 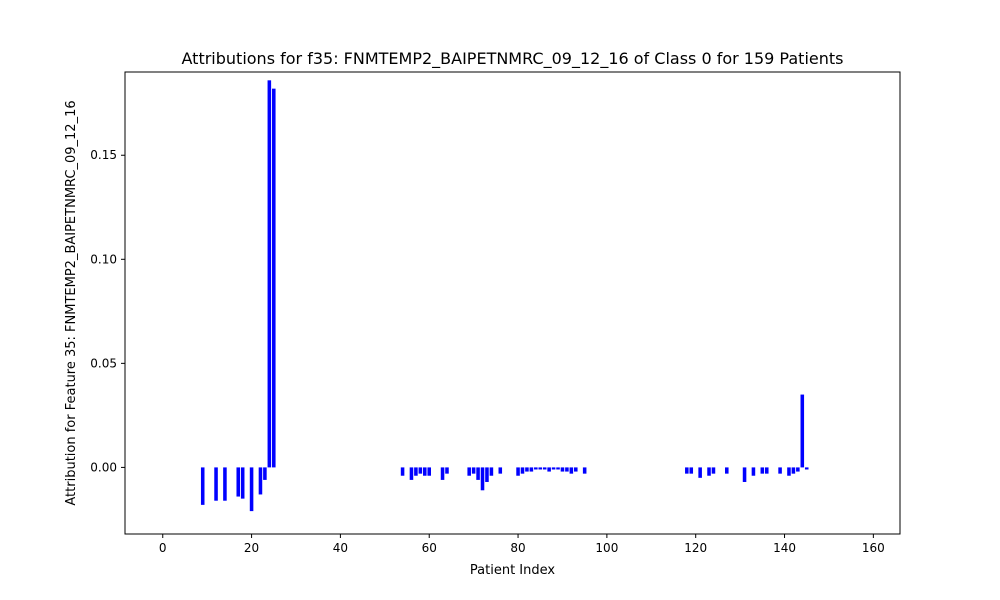 I want to click on x-tick-label: 100, so click(x=606, y=548).